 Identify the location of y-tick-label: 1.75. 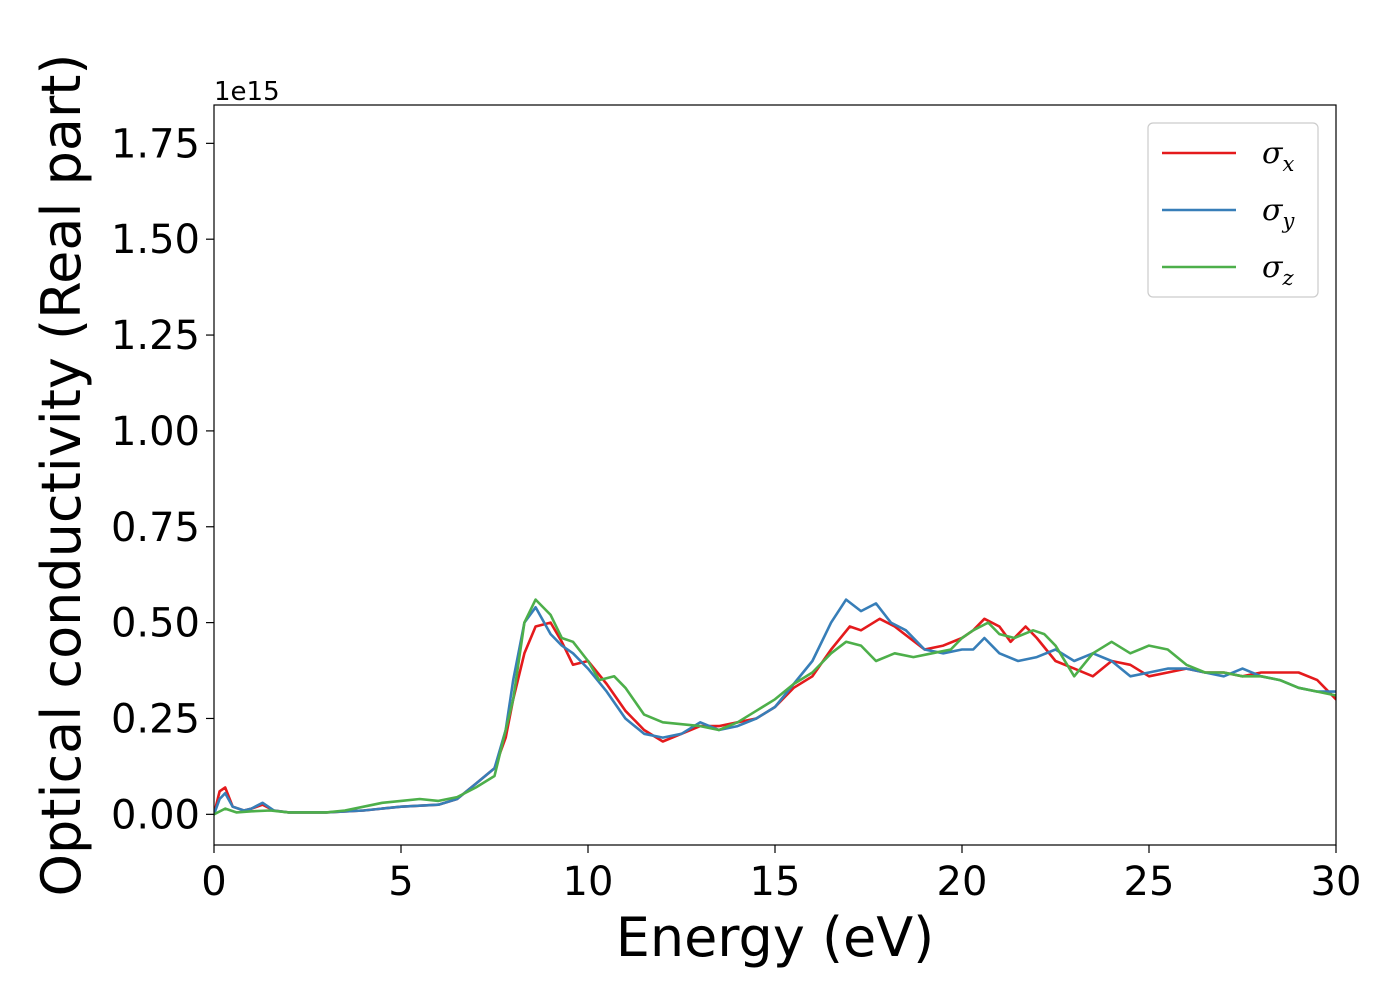
(155, 144).